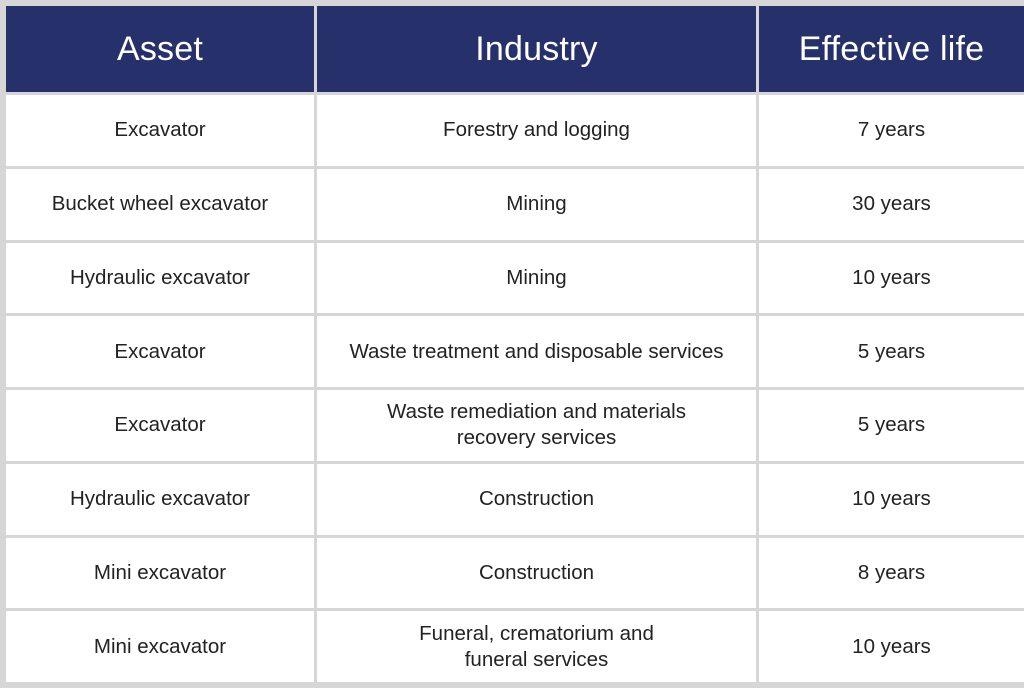 Image resolution: width=1024 pixels, height=688 pixels. Describe the element at coordinates (536, 412) in the screenshot. I see `industry-line: Waste remediation and materials` at that location.